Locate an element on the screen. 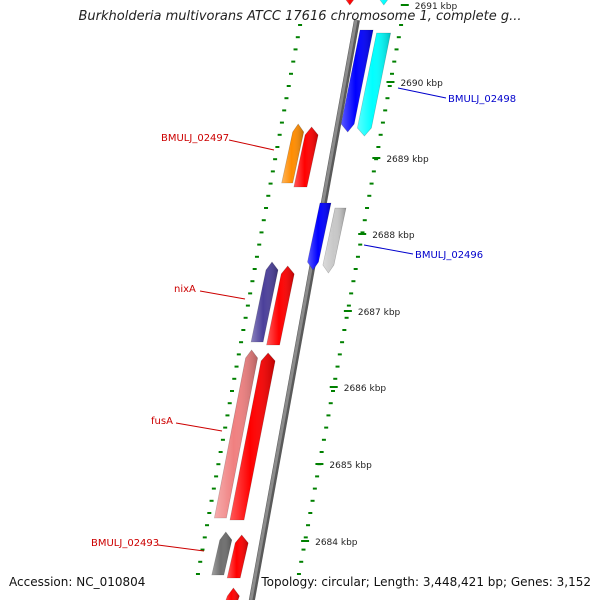 This screenshot has width=600, height=605. gene-arrow-fusA-a-shading is located at coordinates (236, 434).